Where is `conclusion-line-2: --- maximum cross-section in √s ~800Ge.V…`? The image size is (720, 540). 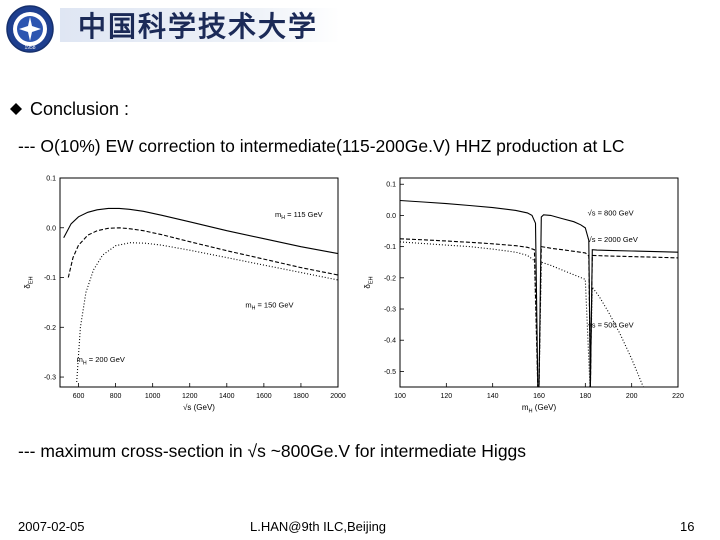 conclusion-line-2: --- maximum cross-section in √s ~800Ge.V… is located at coordinates (272, 451).